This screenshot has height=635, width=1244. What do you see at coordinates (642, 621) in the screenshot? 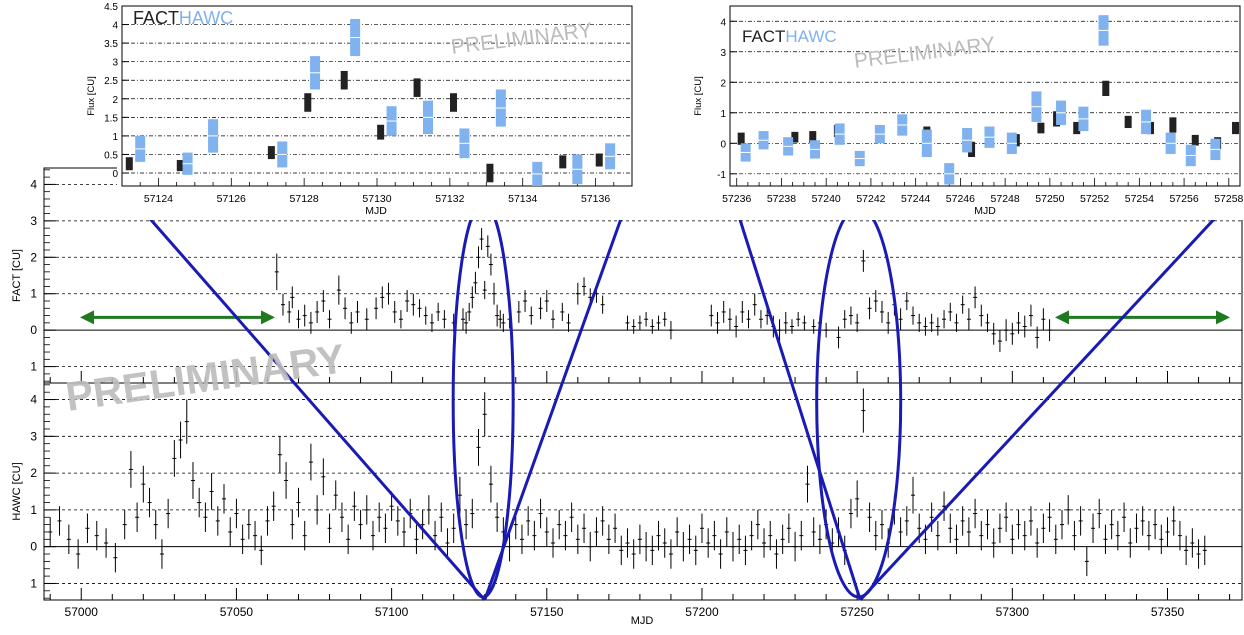
I see `hawc-main-xlabel: MJD` at bounding box center [642, 621].